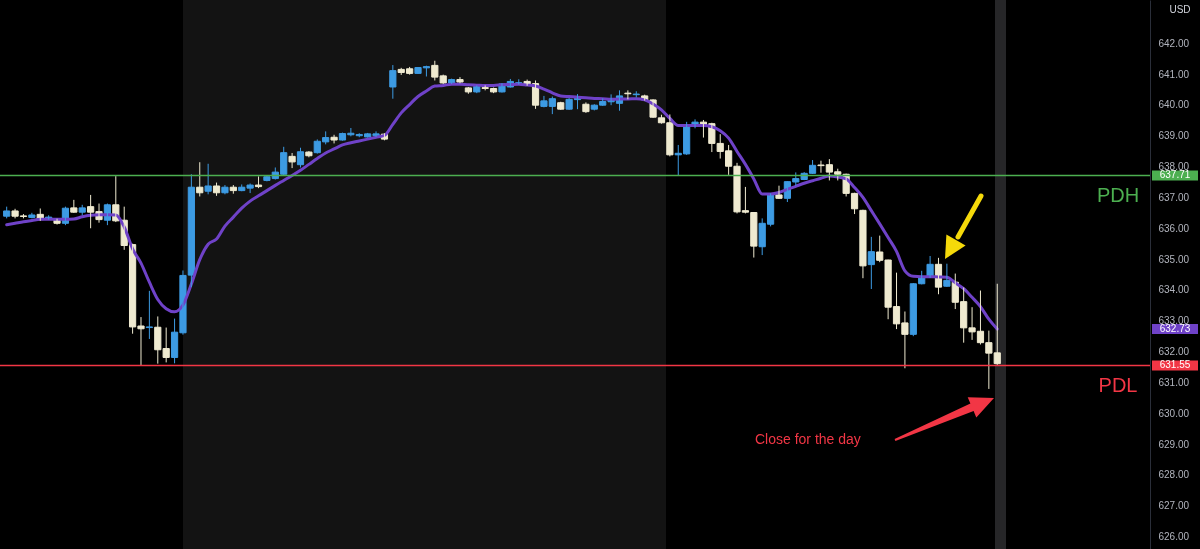 This screenshot has height=549, width=1200. What do you see at coordinates (1175, 365) in the screenshot?
I see `text: 631.55` at bounding box center [1175, 365].